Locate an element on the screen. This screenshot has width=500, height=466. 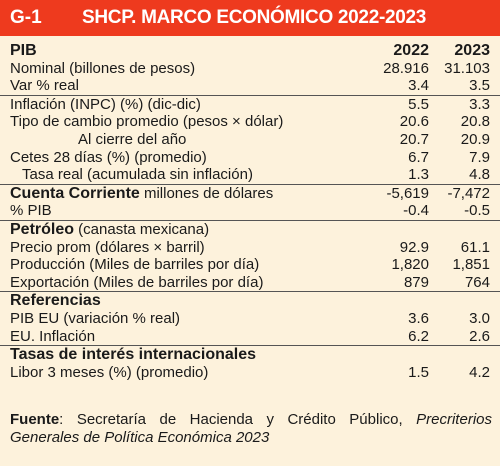
value-2022: 1.5 is located at coordinates (418, 372).